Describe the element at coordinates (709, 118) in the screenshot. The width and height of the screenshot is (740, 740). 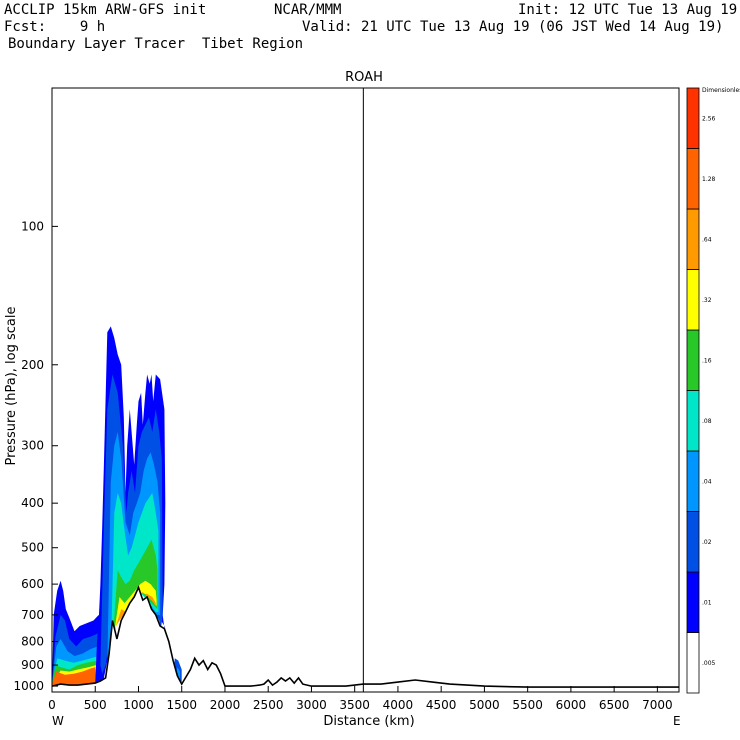
I see `colorbar-label-9: 2.56` at that location.